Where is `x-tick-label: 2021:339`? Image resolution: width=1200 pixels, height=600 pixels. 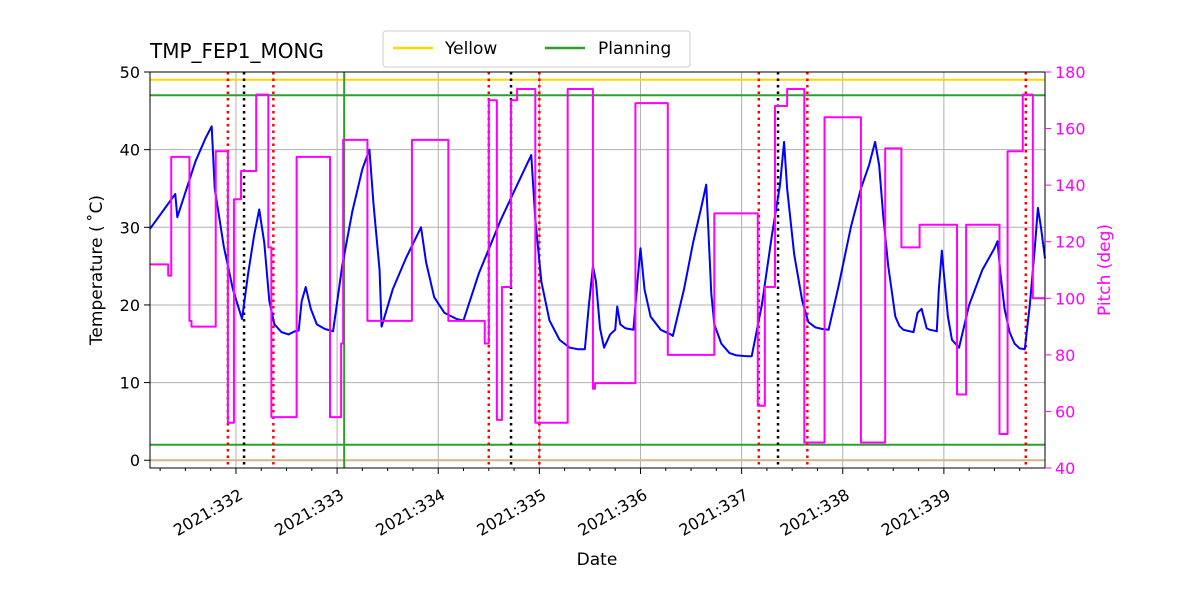
x-tick-label: 2021:339 is located at coordinates (916, 512).